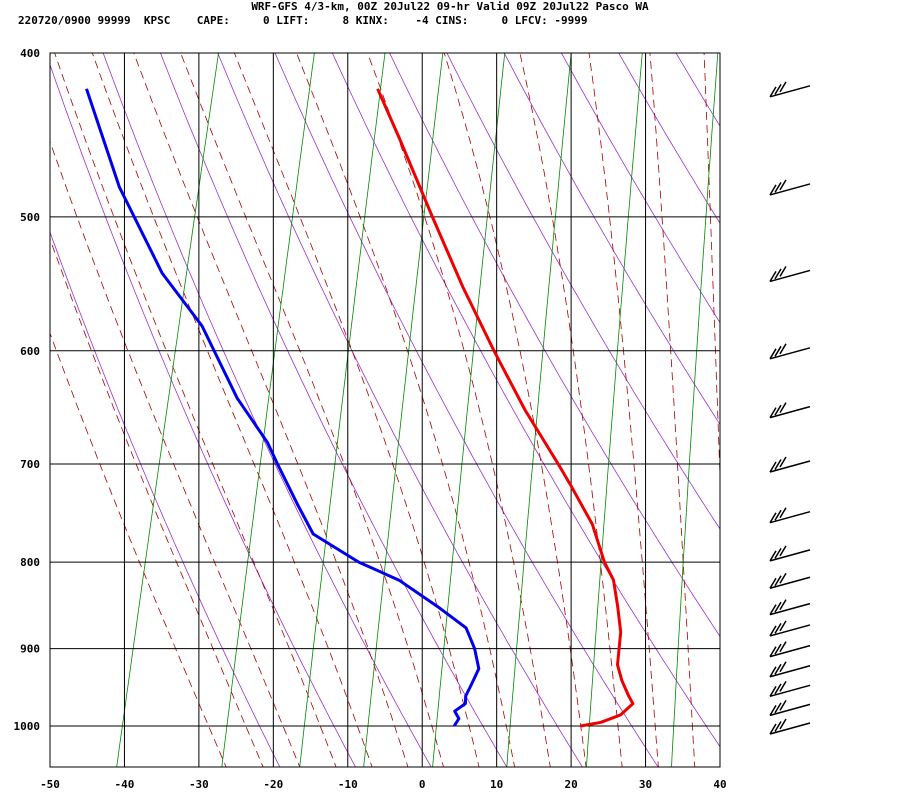 The width and height of the screenshot is (900, 800). Describe the element at coordinates (383, 784) in the screenshot. I see `temperature-axis: -50 -40 -30 -20 -10 0 10 20 30 40` at that location.